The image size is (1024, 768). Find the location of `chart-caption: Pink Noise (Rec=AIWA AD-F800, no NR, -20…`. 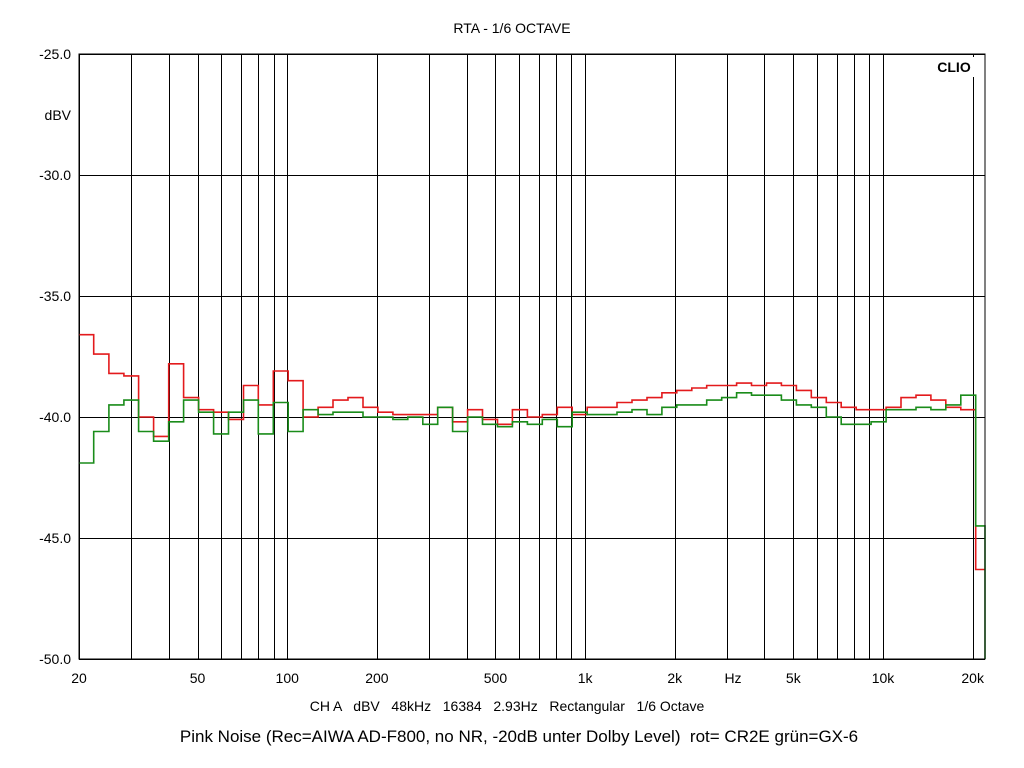

chart-caption: Pink Noise (Rec=AIWA AD-F800, no NR, -20… is located at coordinates (519, 736).